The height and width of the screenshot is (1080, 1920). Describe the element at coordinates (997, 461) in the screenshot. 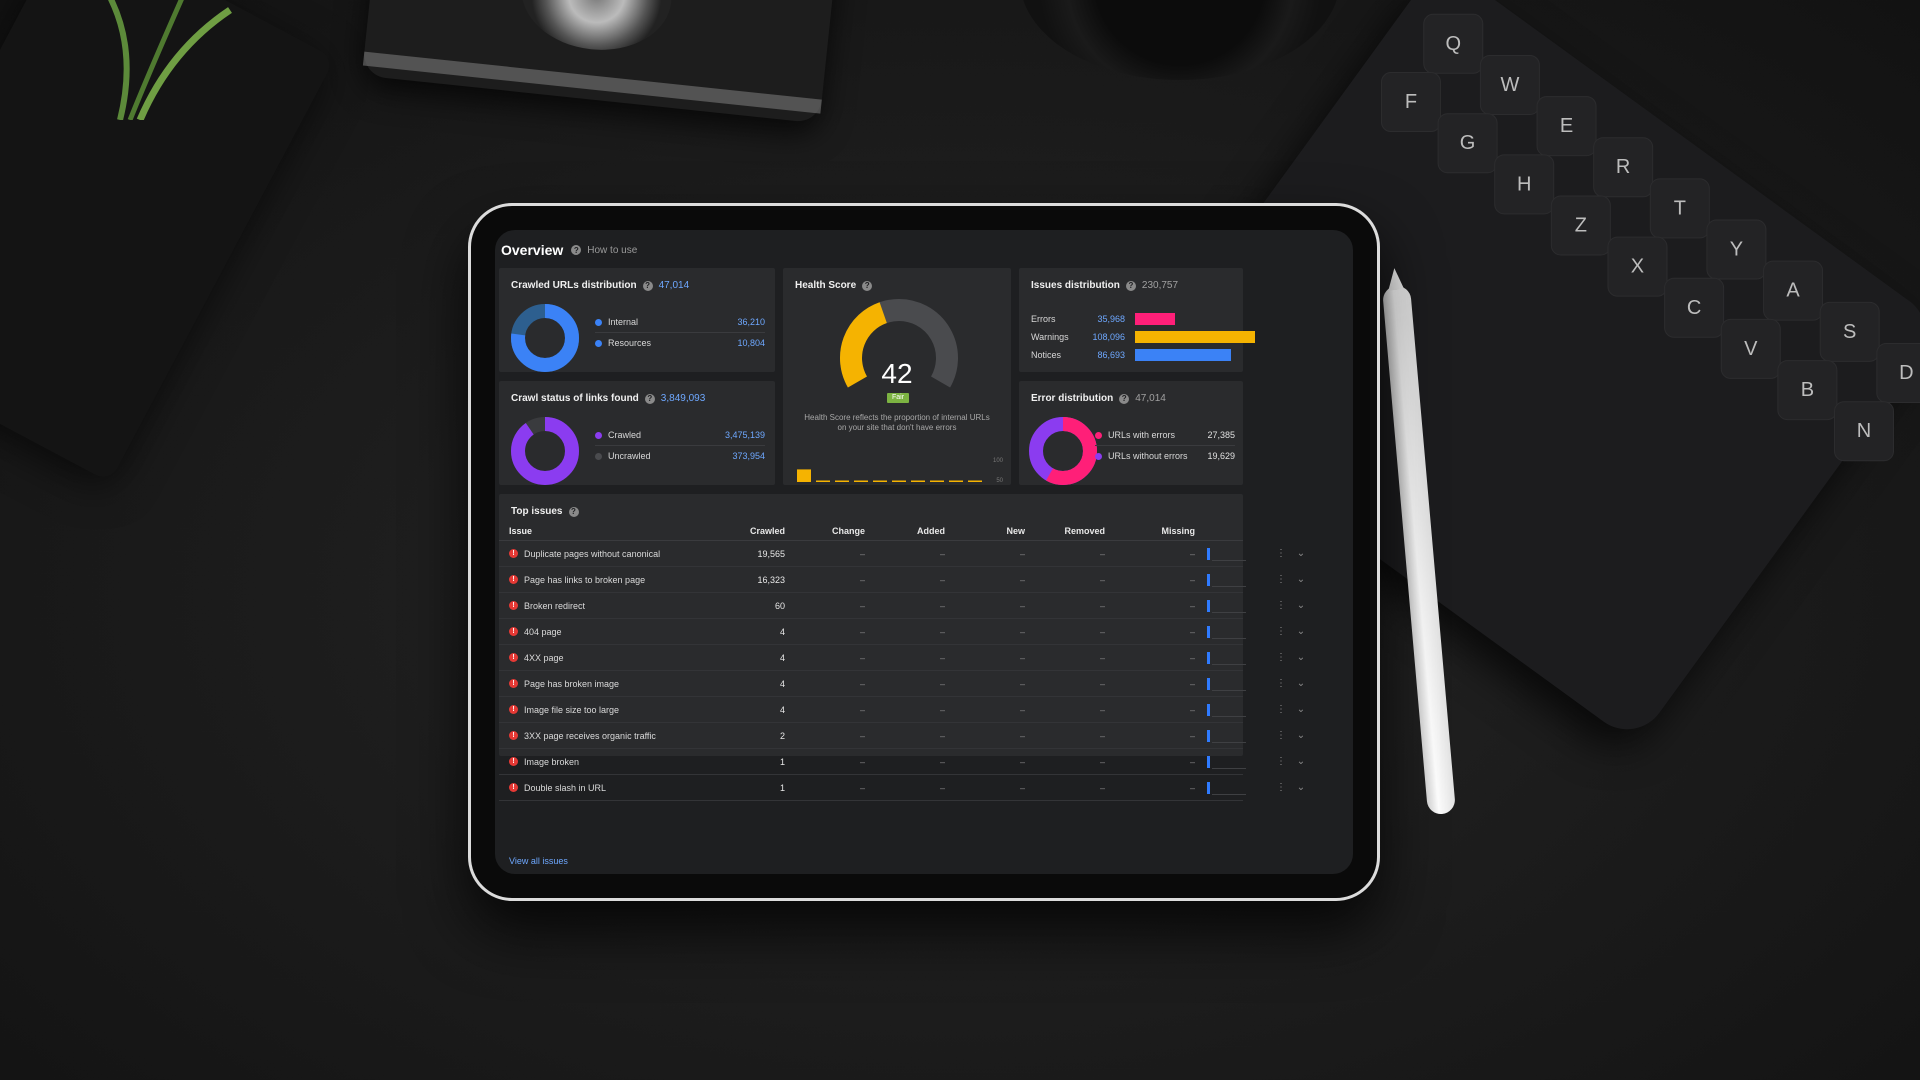

I see `history-axis-100: 100` at that location.